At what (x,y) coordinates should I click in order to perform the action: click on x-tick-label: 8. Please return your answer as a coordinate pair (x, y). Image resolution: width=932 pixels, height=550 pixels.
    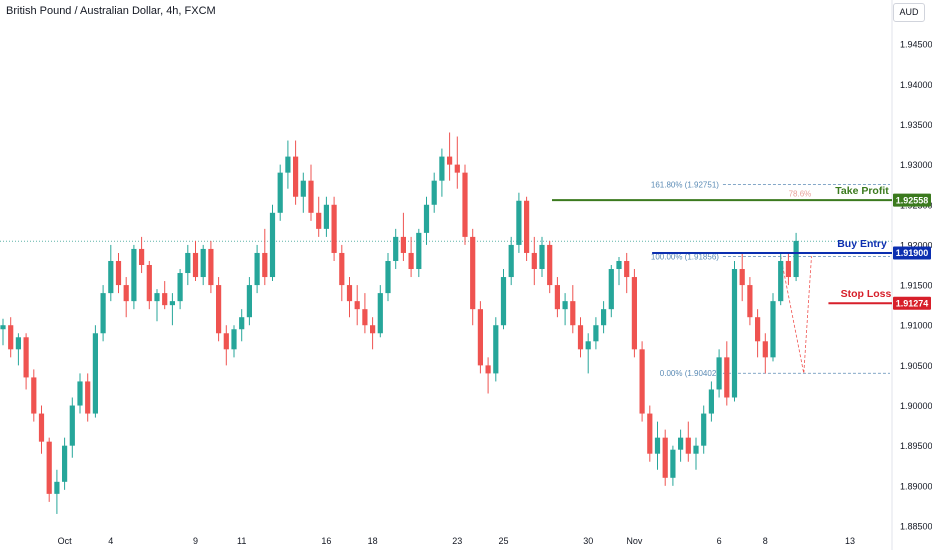
    Looking at the image, I should click on (765, 541).